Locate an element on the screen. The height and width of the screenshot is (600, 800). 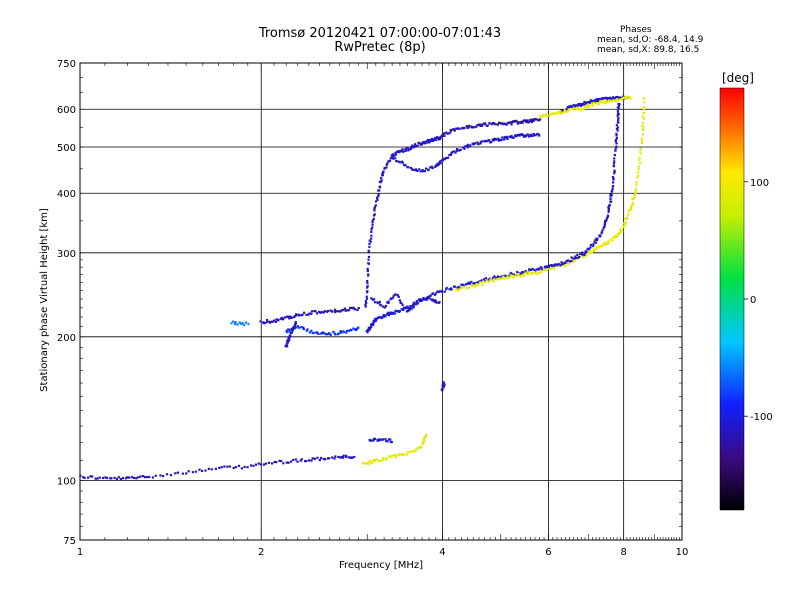
y-tick-label: 750 is located at coordinates (66, 64).